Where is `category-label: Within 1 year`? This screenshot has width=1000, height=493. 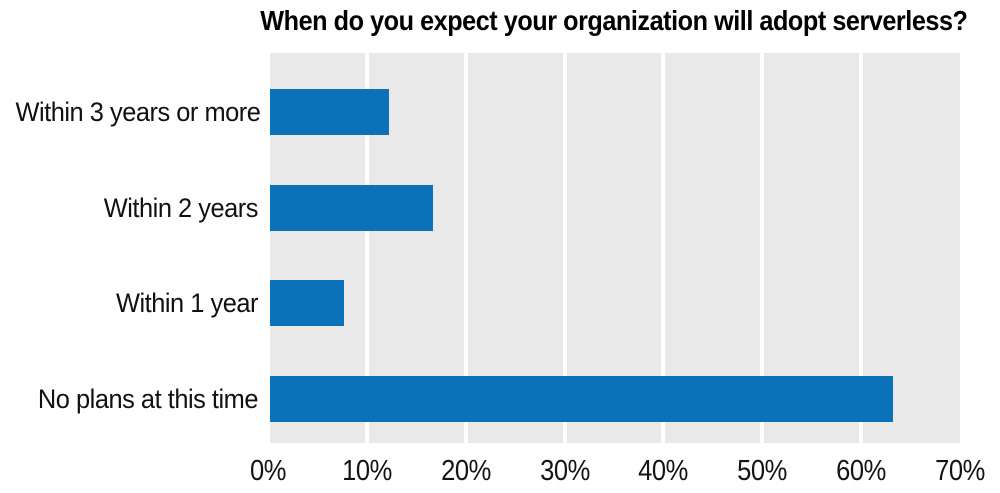
category-label: Within 1 year is located at coordinates (187, 303).